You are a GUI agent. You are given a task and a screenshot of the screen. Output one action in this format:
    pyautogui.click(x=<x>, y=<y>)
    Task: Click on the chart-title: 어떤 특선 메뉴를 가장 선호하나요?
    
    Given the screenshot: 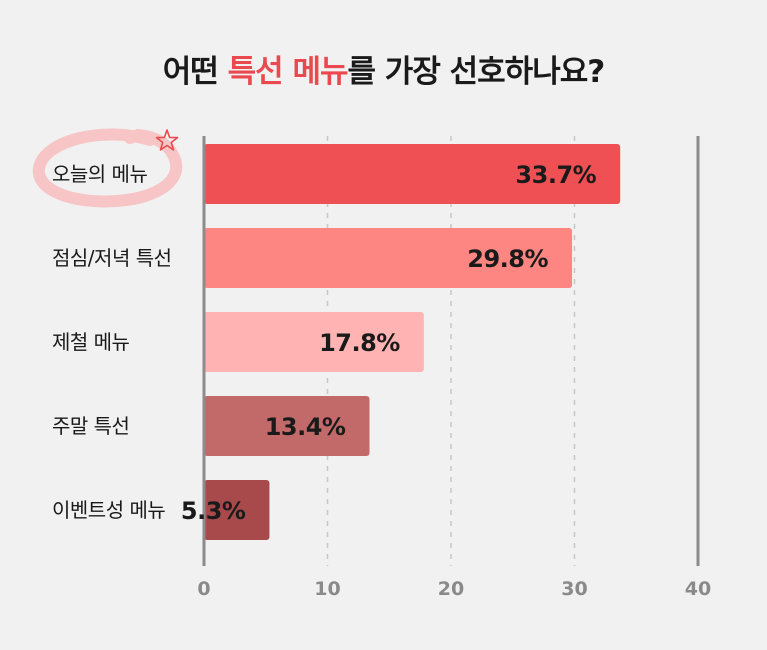 What is the action you would take?
    pyautogui.click(x=383, y=68)
    